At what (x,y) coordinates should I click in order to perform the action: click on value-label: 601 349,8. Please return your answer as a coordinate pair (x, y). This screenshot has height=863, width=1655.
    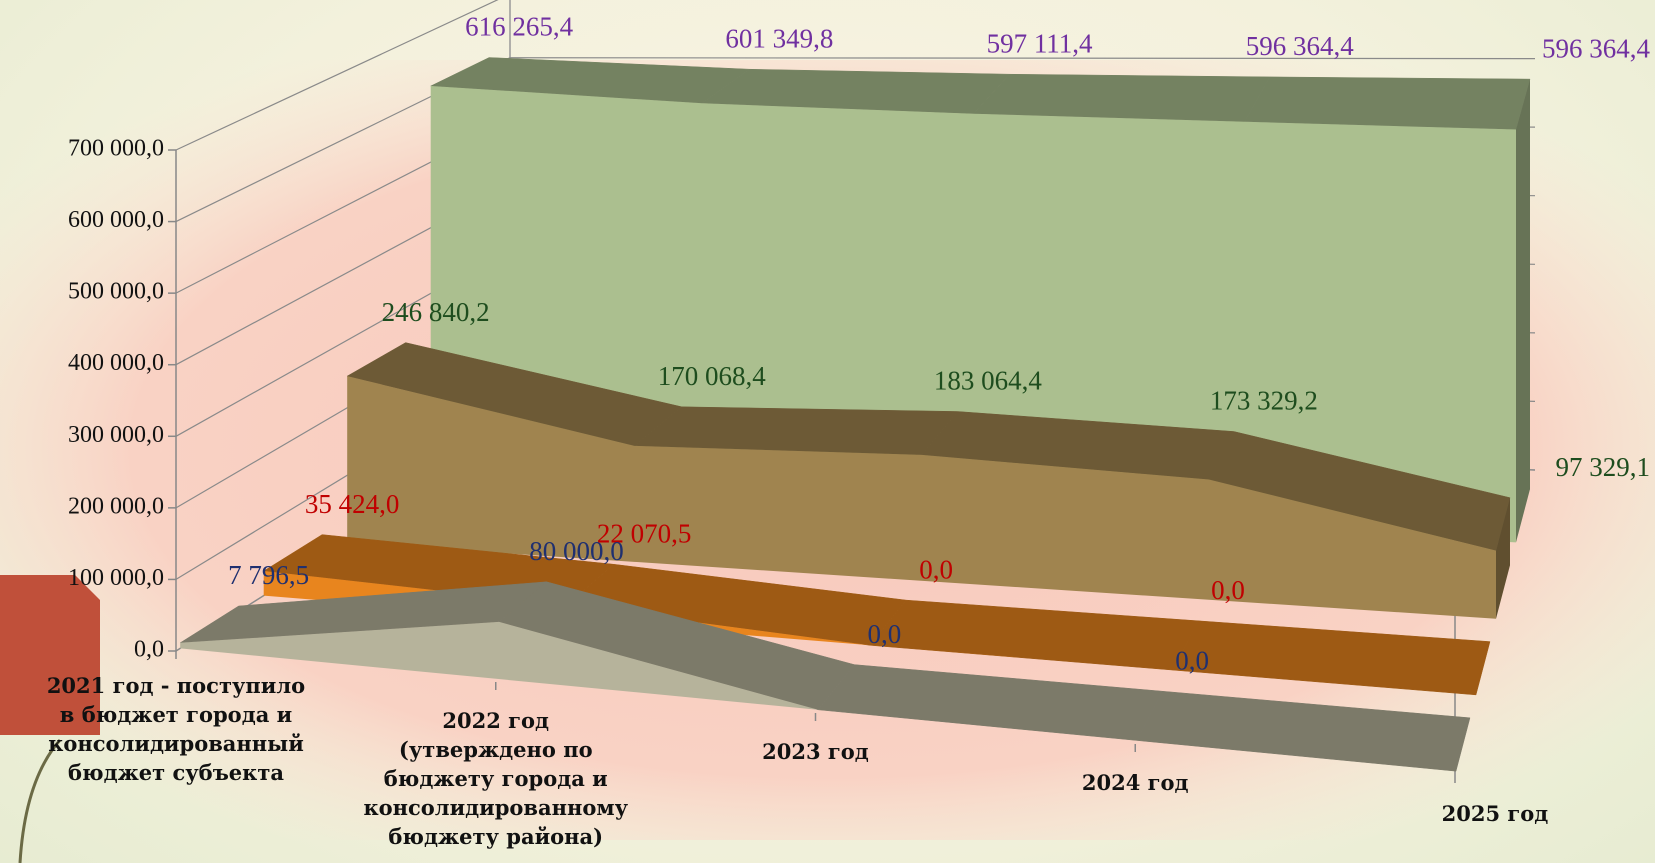
    Looking at the image, I should click on (779, 38).